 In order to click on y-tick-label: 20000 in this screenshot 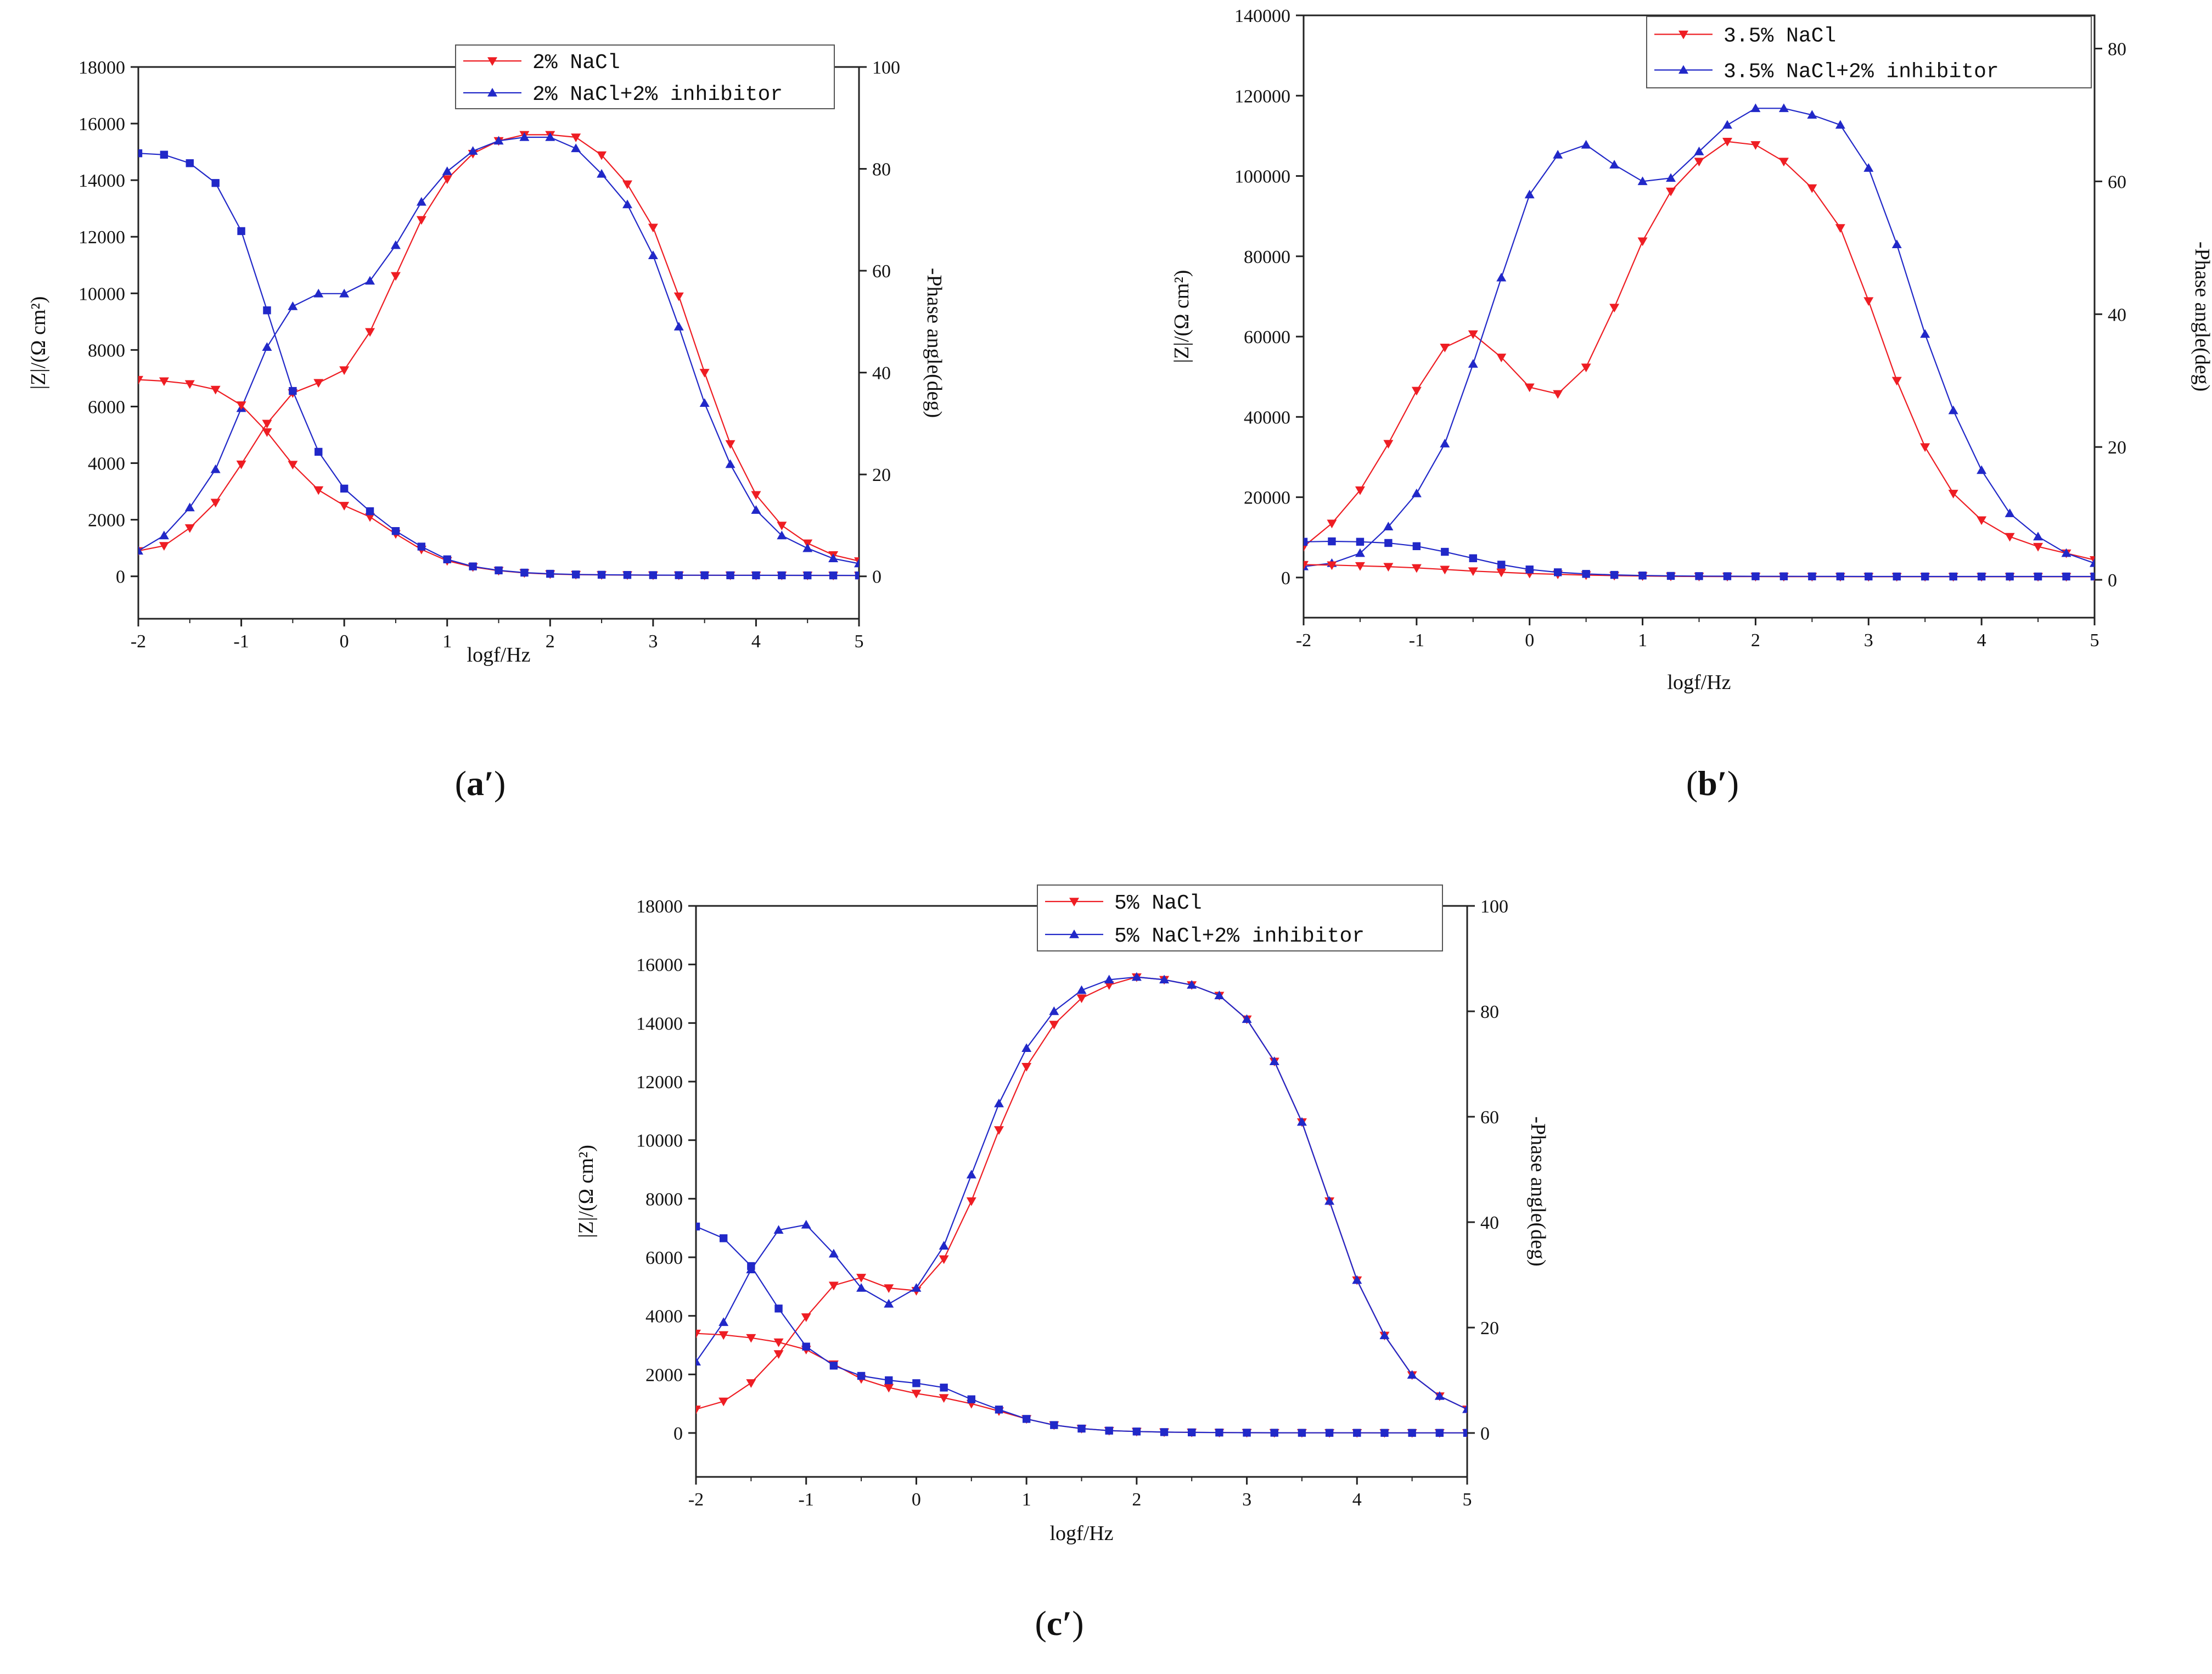, I will do `click(1267, 498)`.